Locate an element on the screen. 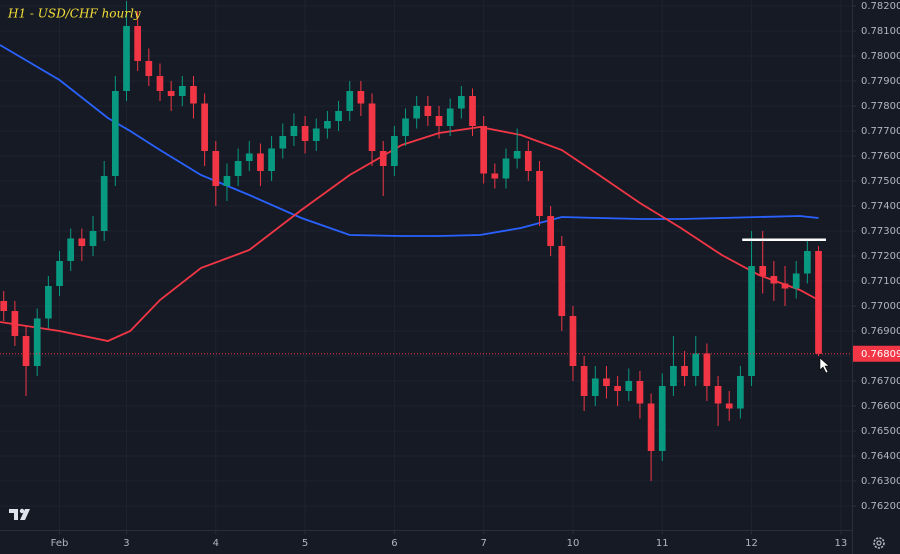  y-tick-label: 0.77600 is located at coordinates (880, 156).